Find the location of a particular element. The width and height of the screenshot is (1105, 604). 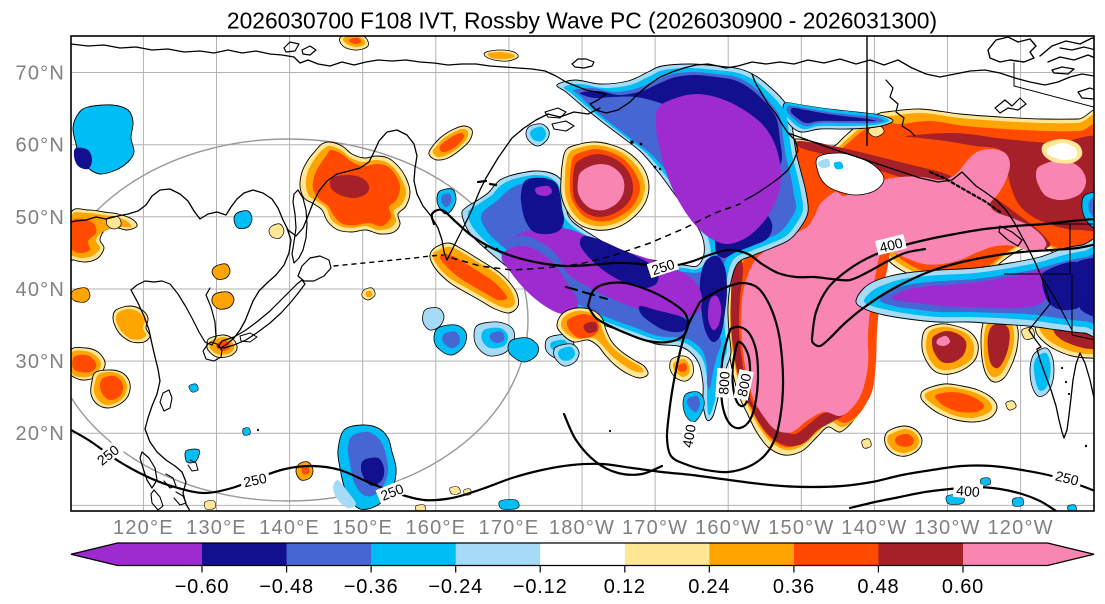

svg-text: 160°W is located at coordinates (728, 528).